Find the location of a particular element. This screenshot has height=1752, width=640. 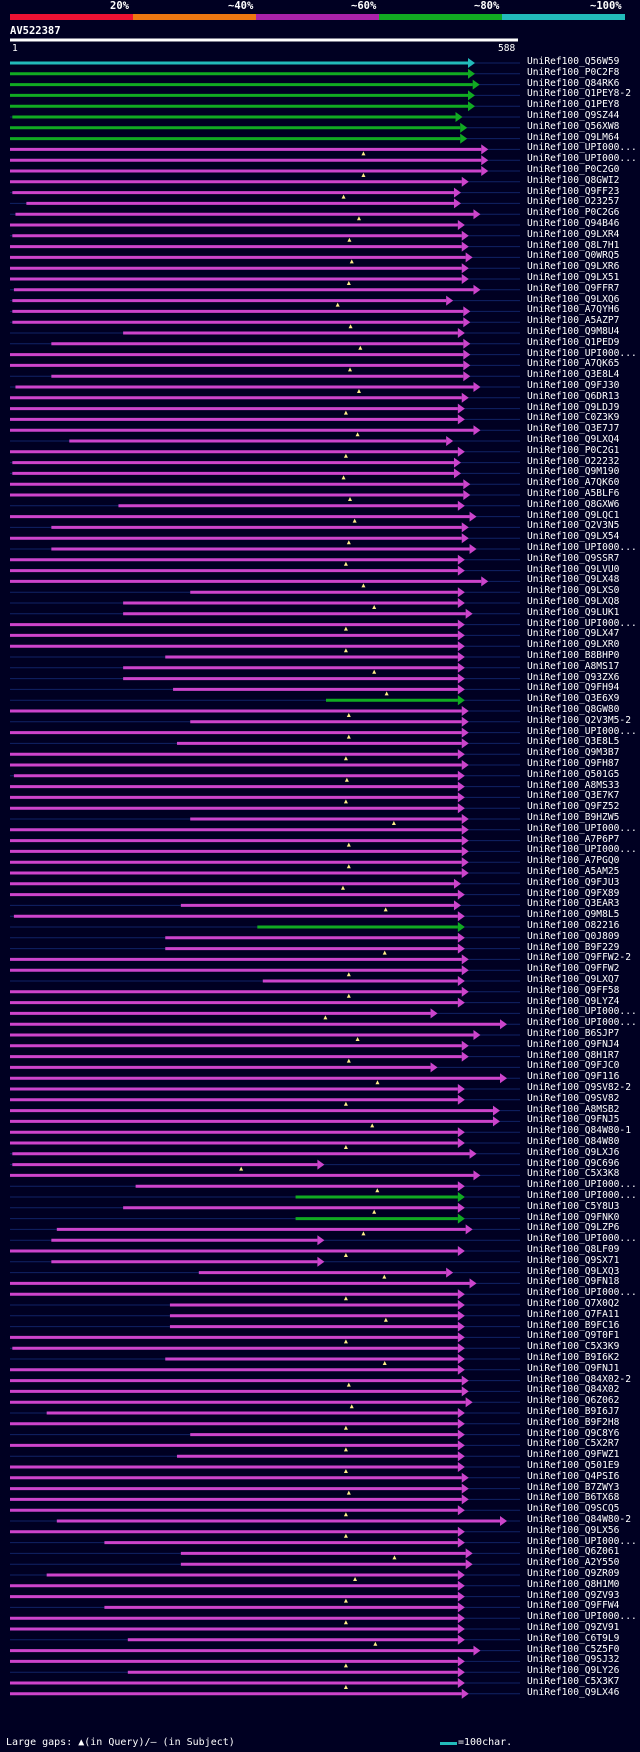

hit-label: UniRef100_Q9LQC1 is located at coordinates (573, 515).